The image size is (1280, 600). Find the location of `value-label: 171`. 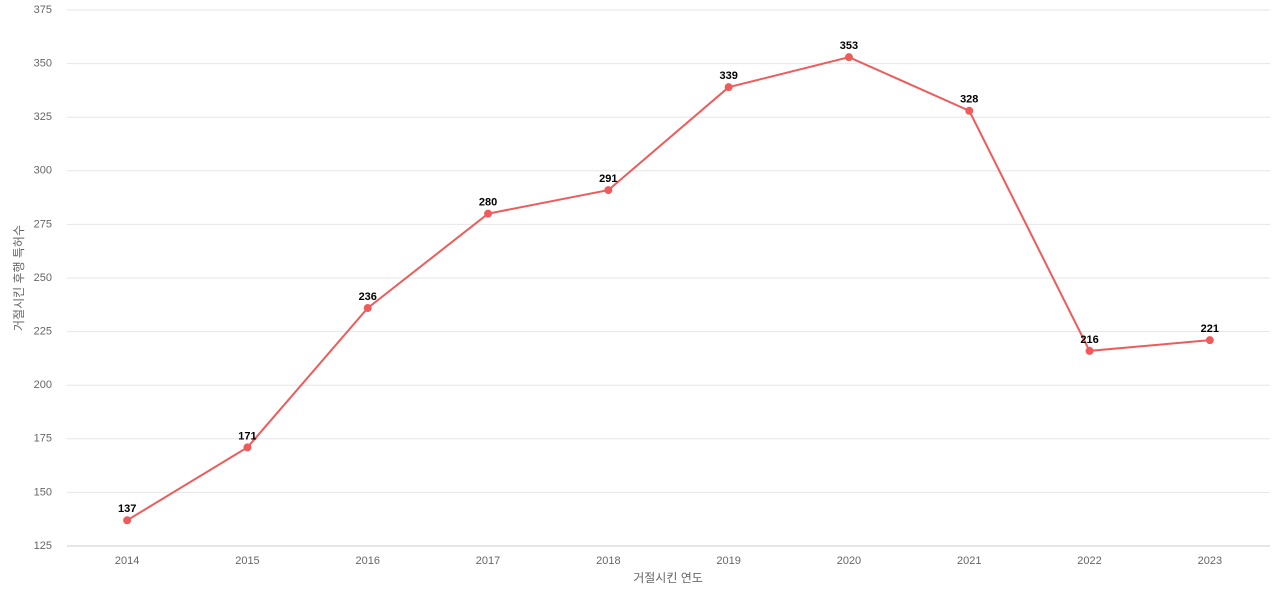

value-label: 171 is located at coordinates (247, 436).